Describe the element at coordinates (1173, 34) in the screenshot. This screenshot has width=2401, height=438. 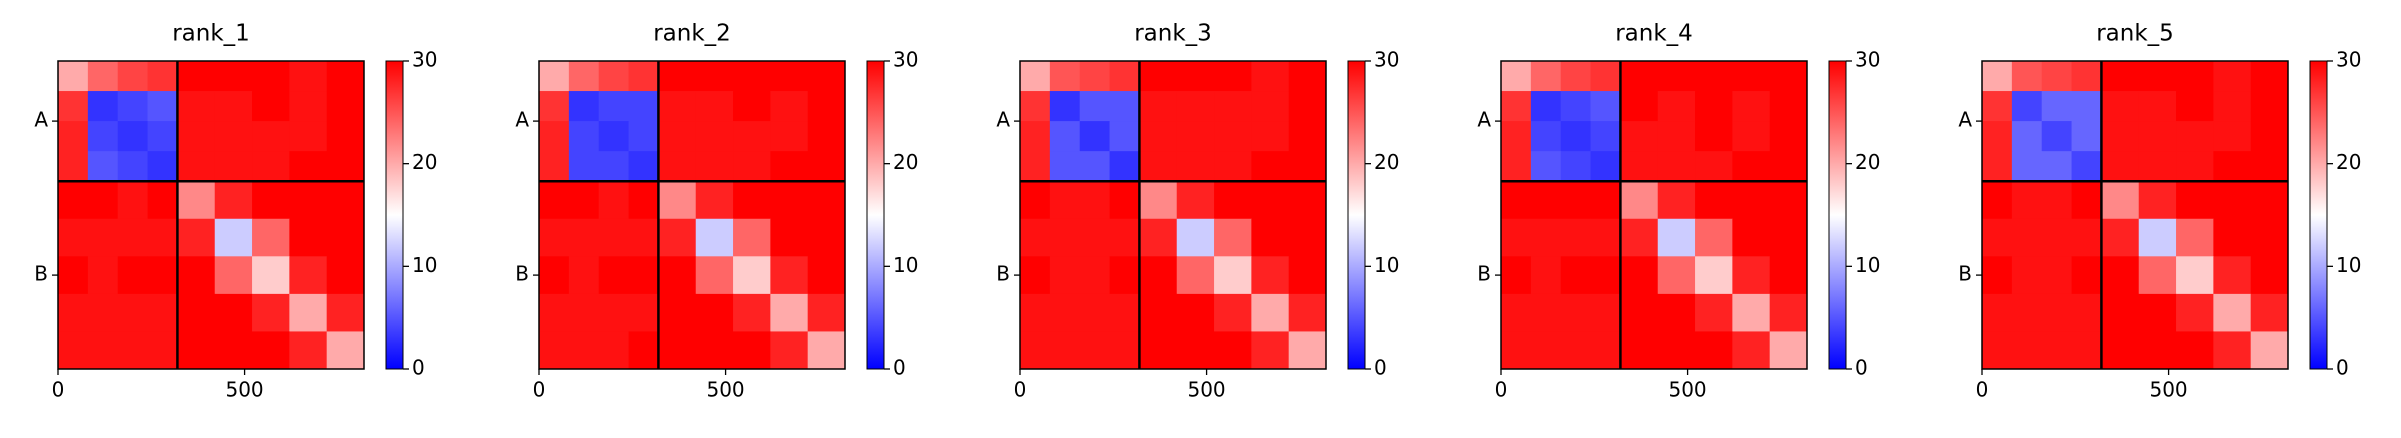
I see `panel-title: rank_3` at that location.